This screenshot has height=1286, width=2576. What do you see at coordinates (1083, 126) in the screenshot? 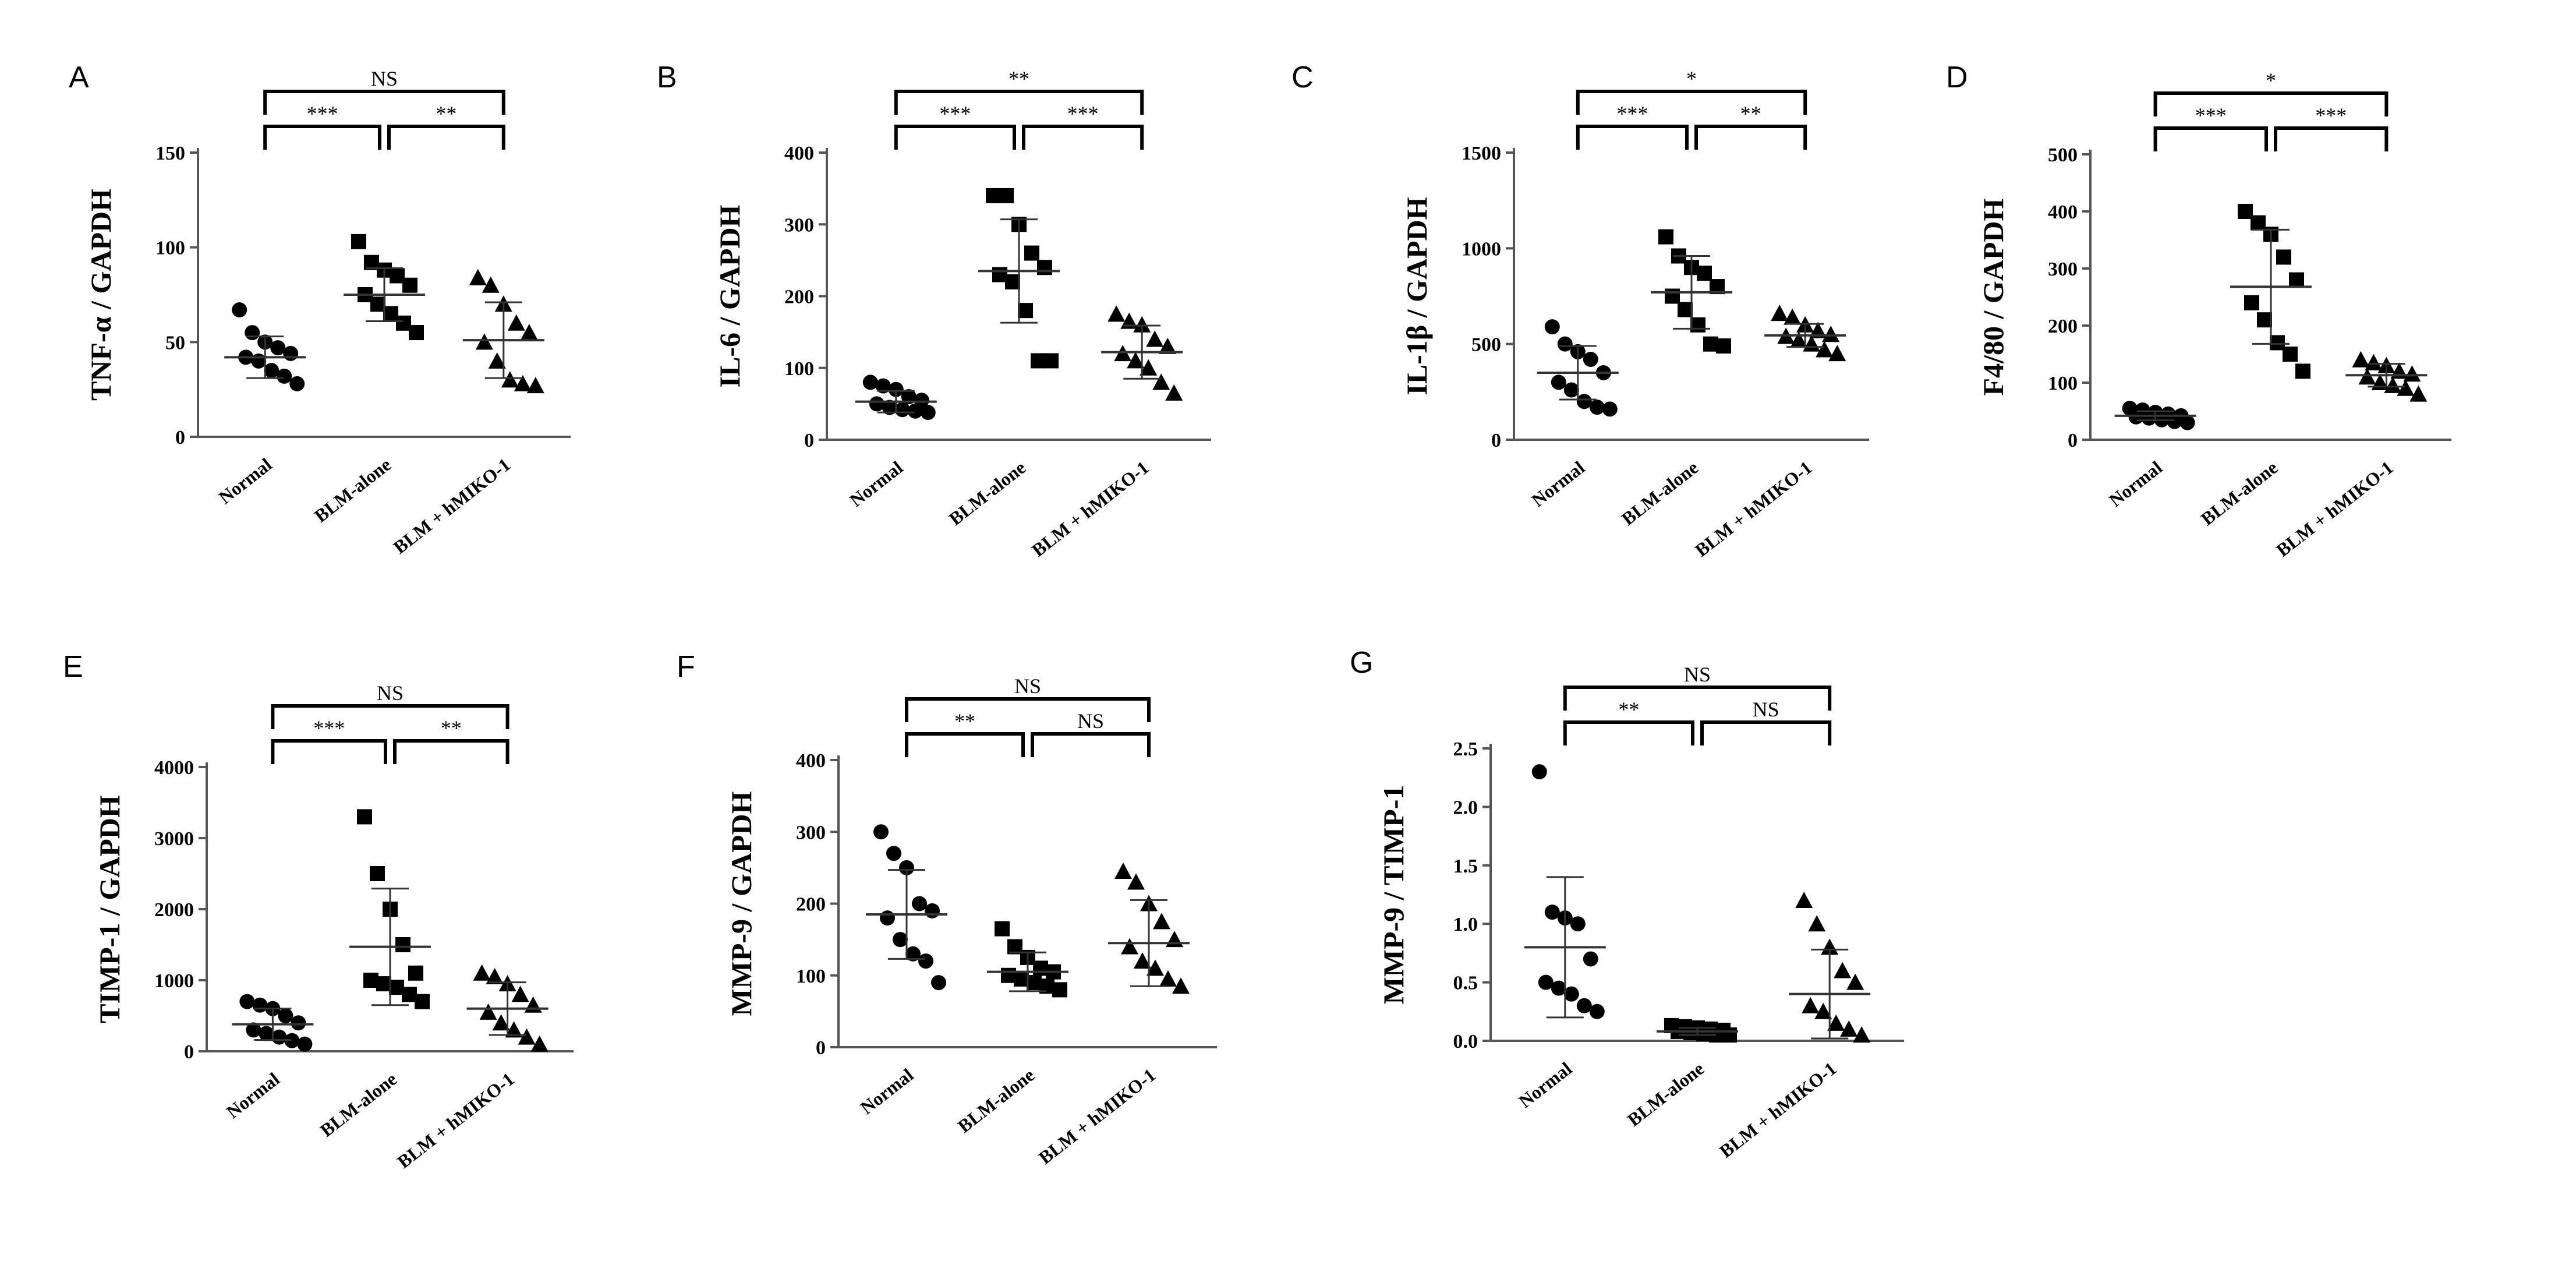
I see `significance-bracket: ***` at bounding box center [1083, 126].